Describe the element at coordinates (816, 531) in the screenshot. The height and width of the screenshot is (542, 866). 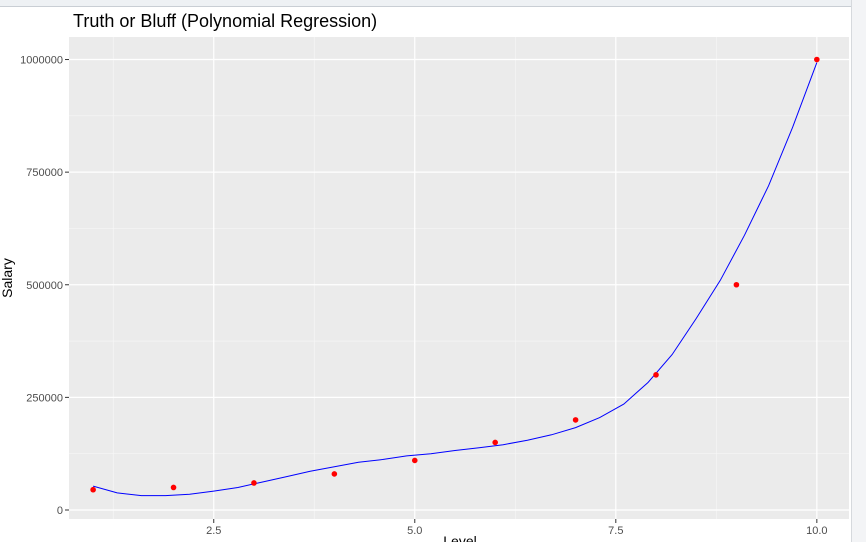
I see `x-tick-label: 10.0` at that location.